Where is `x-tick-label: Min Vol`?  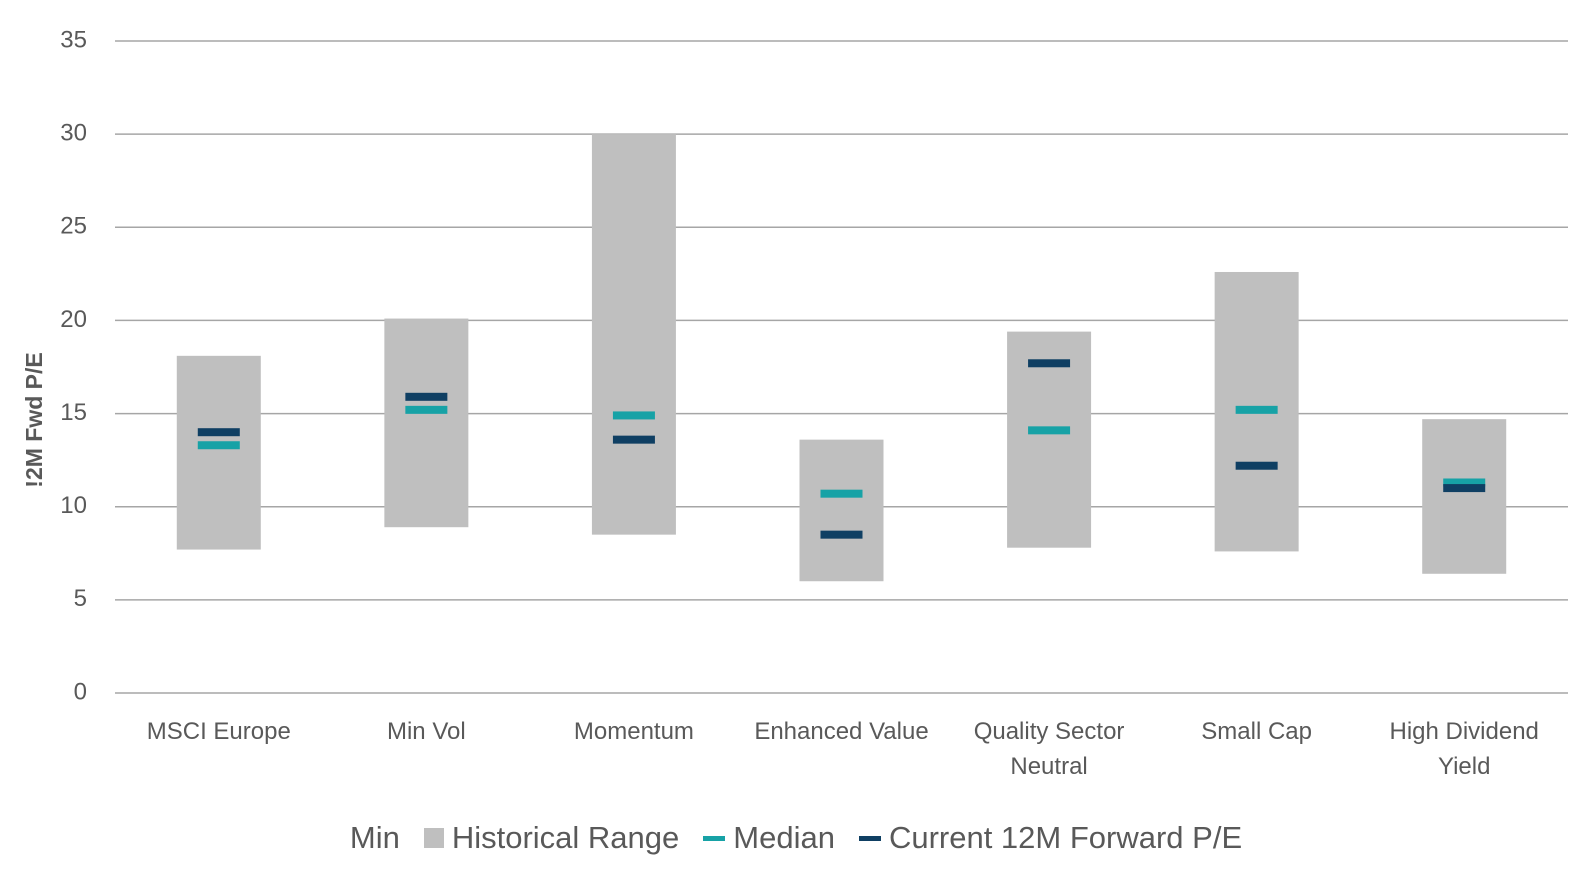 x-tick-label: Min Vol is located at coordinates (426, 731).